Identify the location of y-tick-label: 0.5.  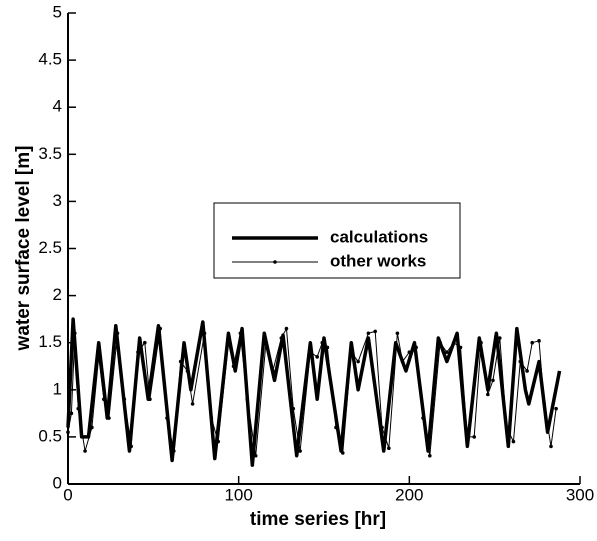
(50, 435).